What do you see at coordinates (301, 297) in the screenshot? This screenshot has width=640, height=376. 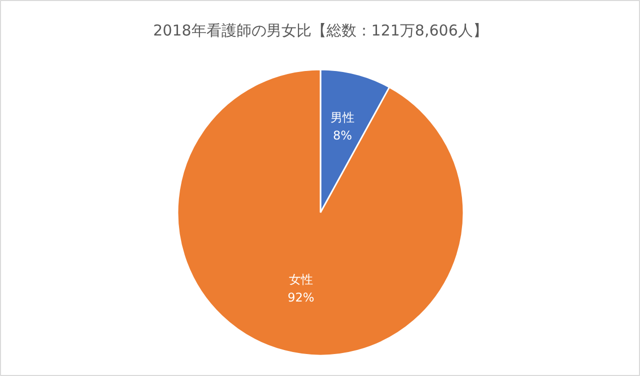 I see `data-label: 92%` at bounding box center [301, 297].